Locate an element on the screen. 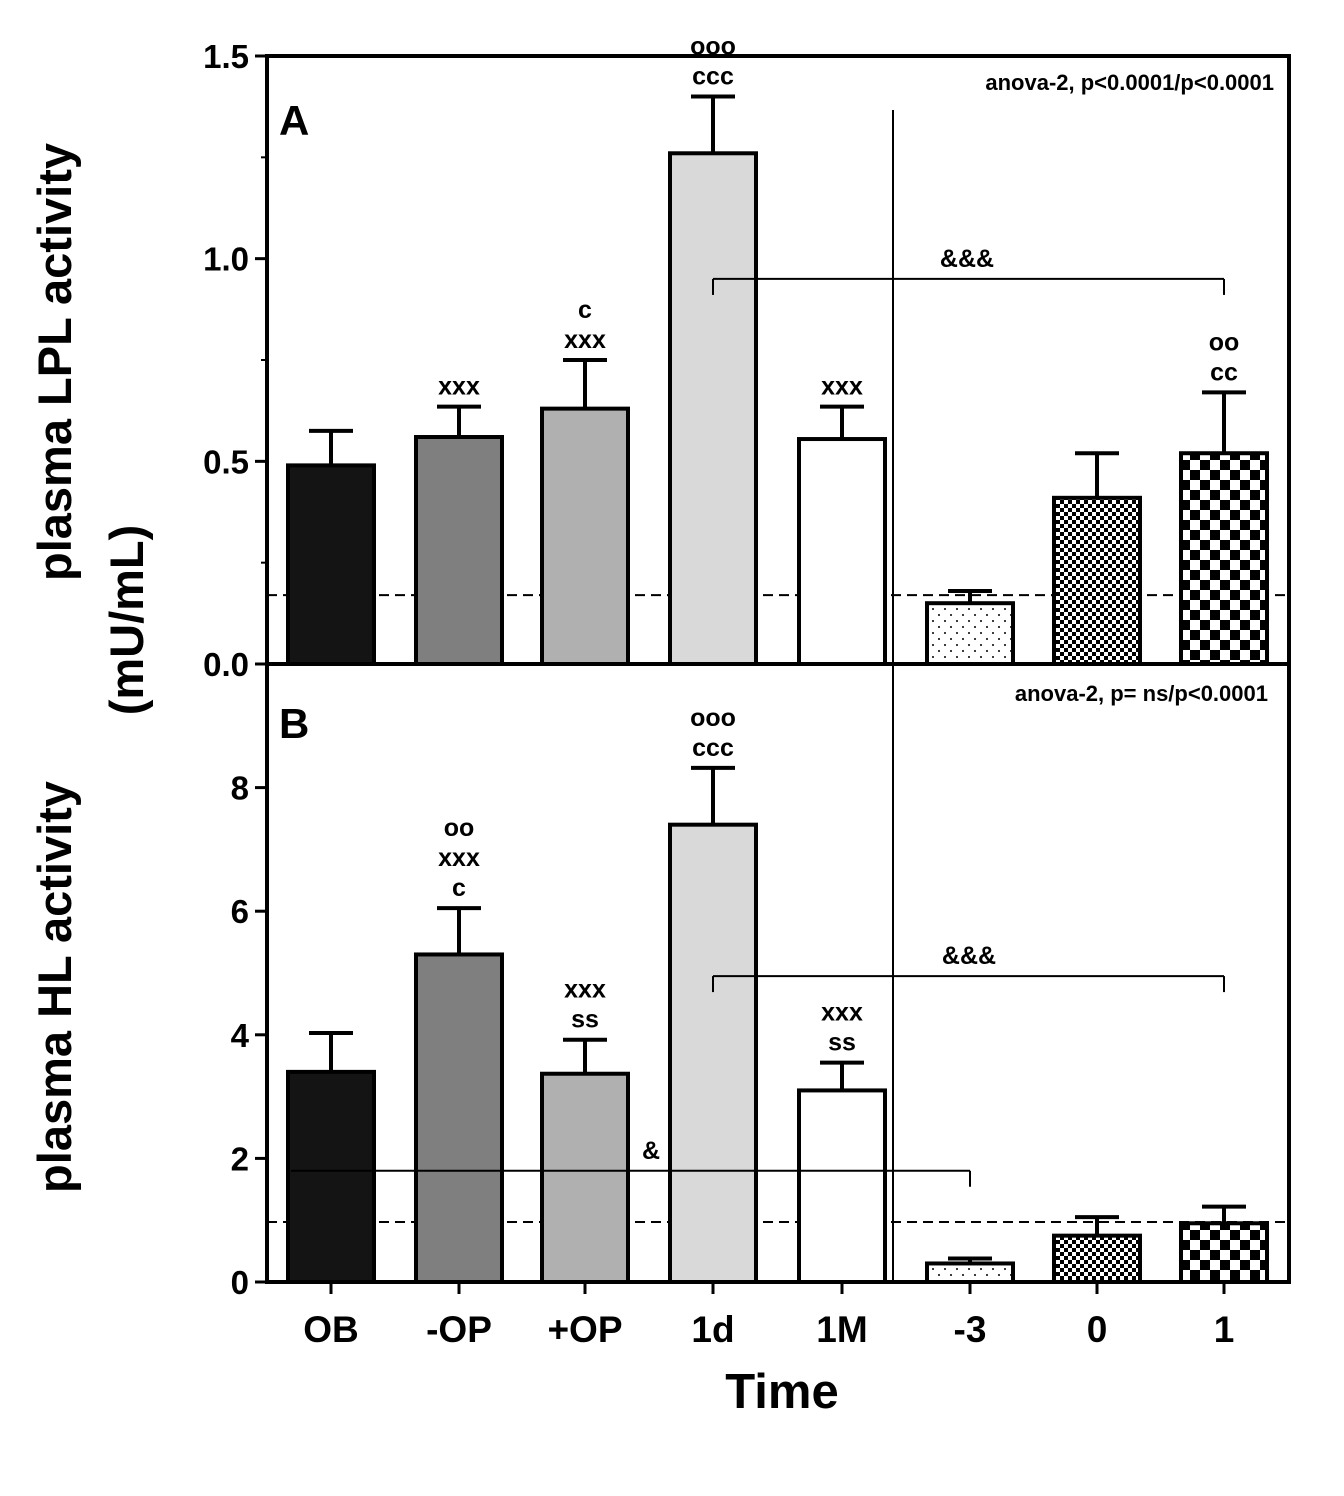 This screenshot has width=1344, height=1496. panel-a-significance-label: c is located at coordinates (585, 310).